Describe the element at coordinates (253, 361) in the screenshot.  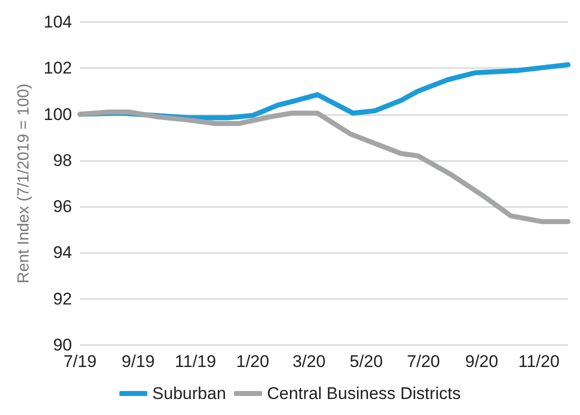
I see `x-tick-label: 1/20` at that location.